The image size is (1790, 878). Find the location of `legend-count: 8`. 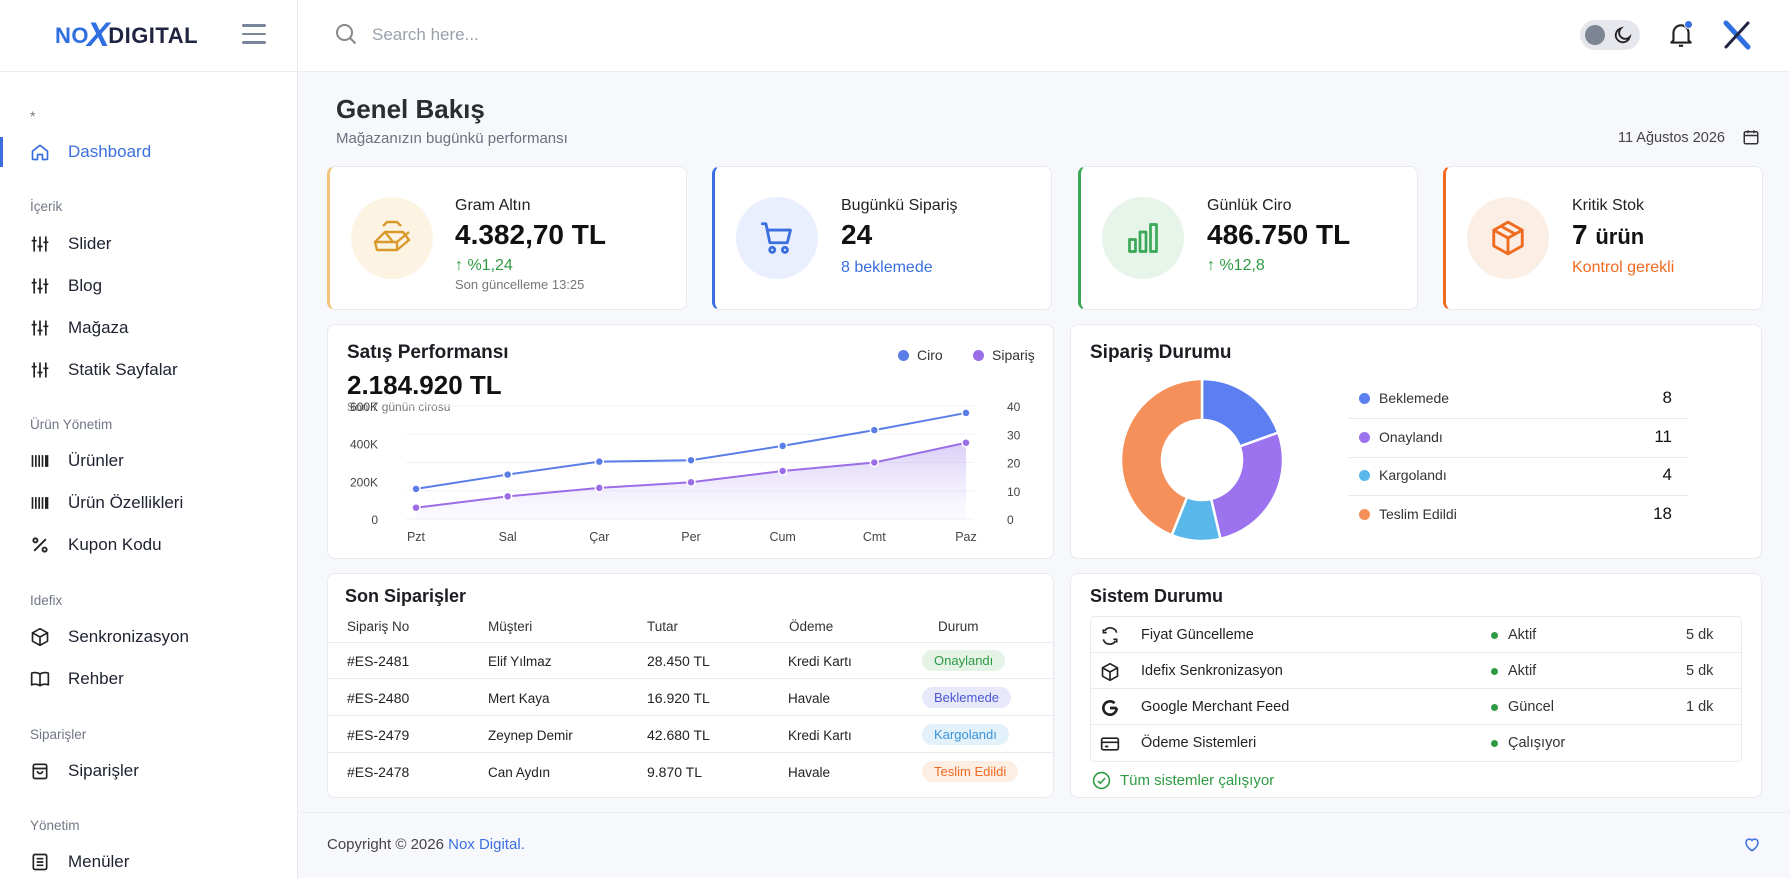

legend-count: 8 is located at coordinates (1667, 397).